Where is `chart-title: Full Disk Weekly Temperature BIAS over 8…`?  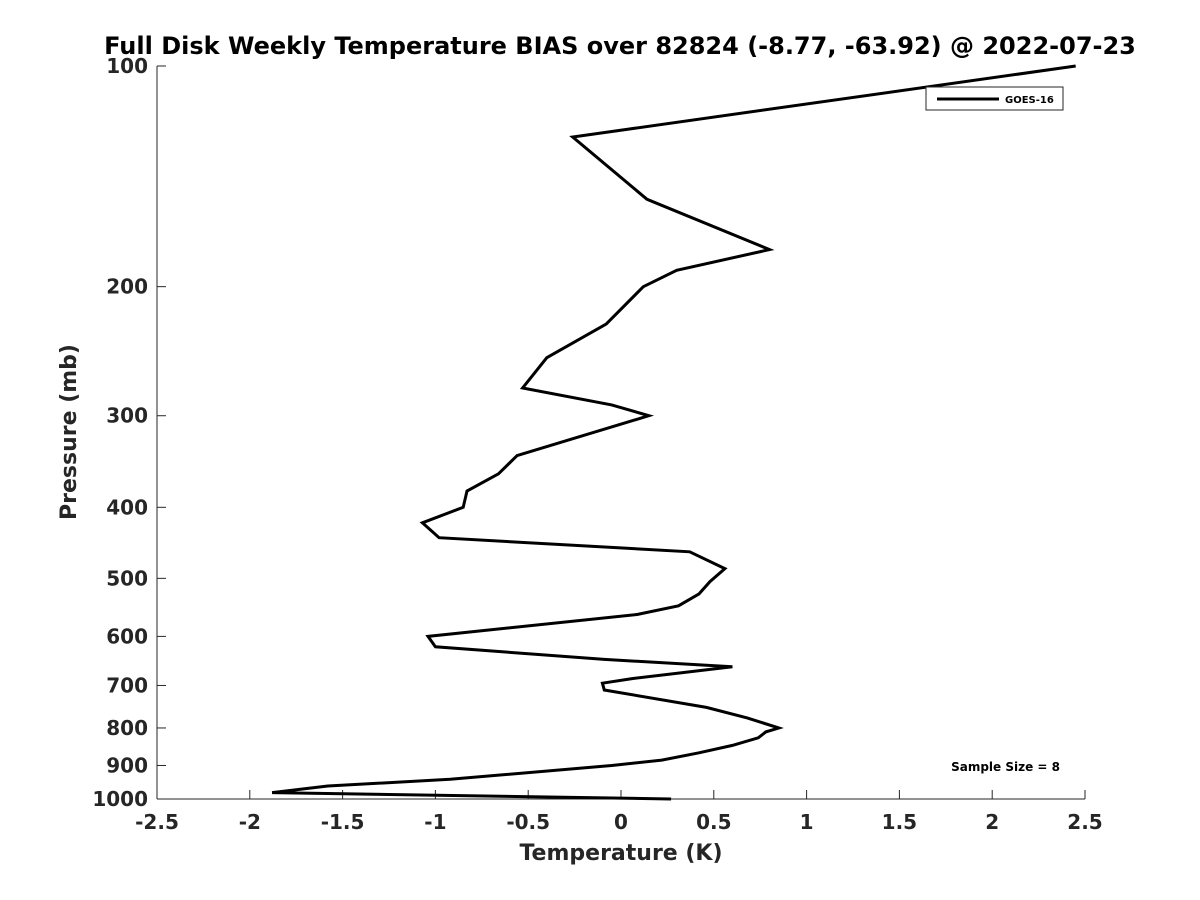
chart-title: Full Disk Weekly Temperature BIAS over 8… is located at coordinates (620, 46).